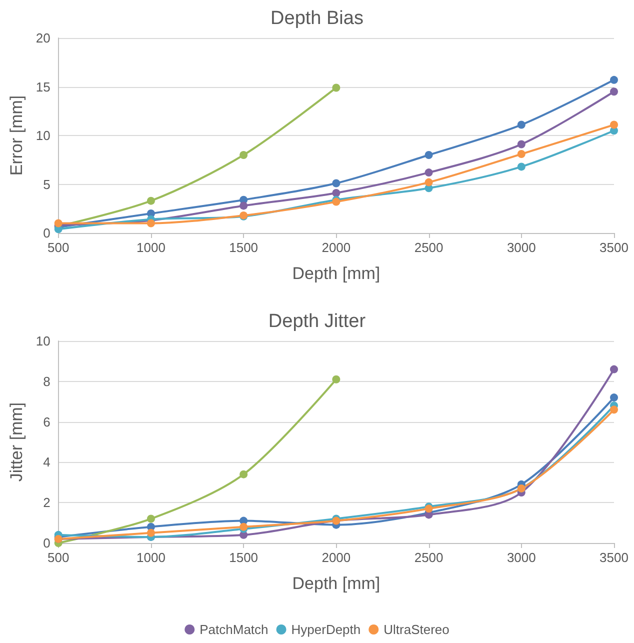  I want to click on y-tick-label: 15, so click(43, 86).